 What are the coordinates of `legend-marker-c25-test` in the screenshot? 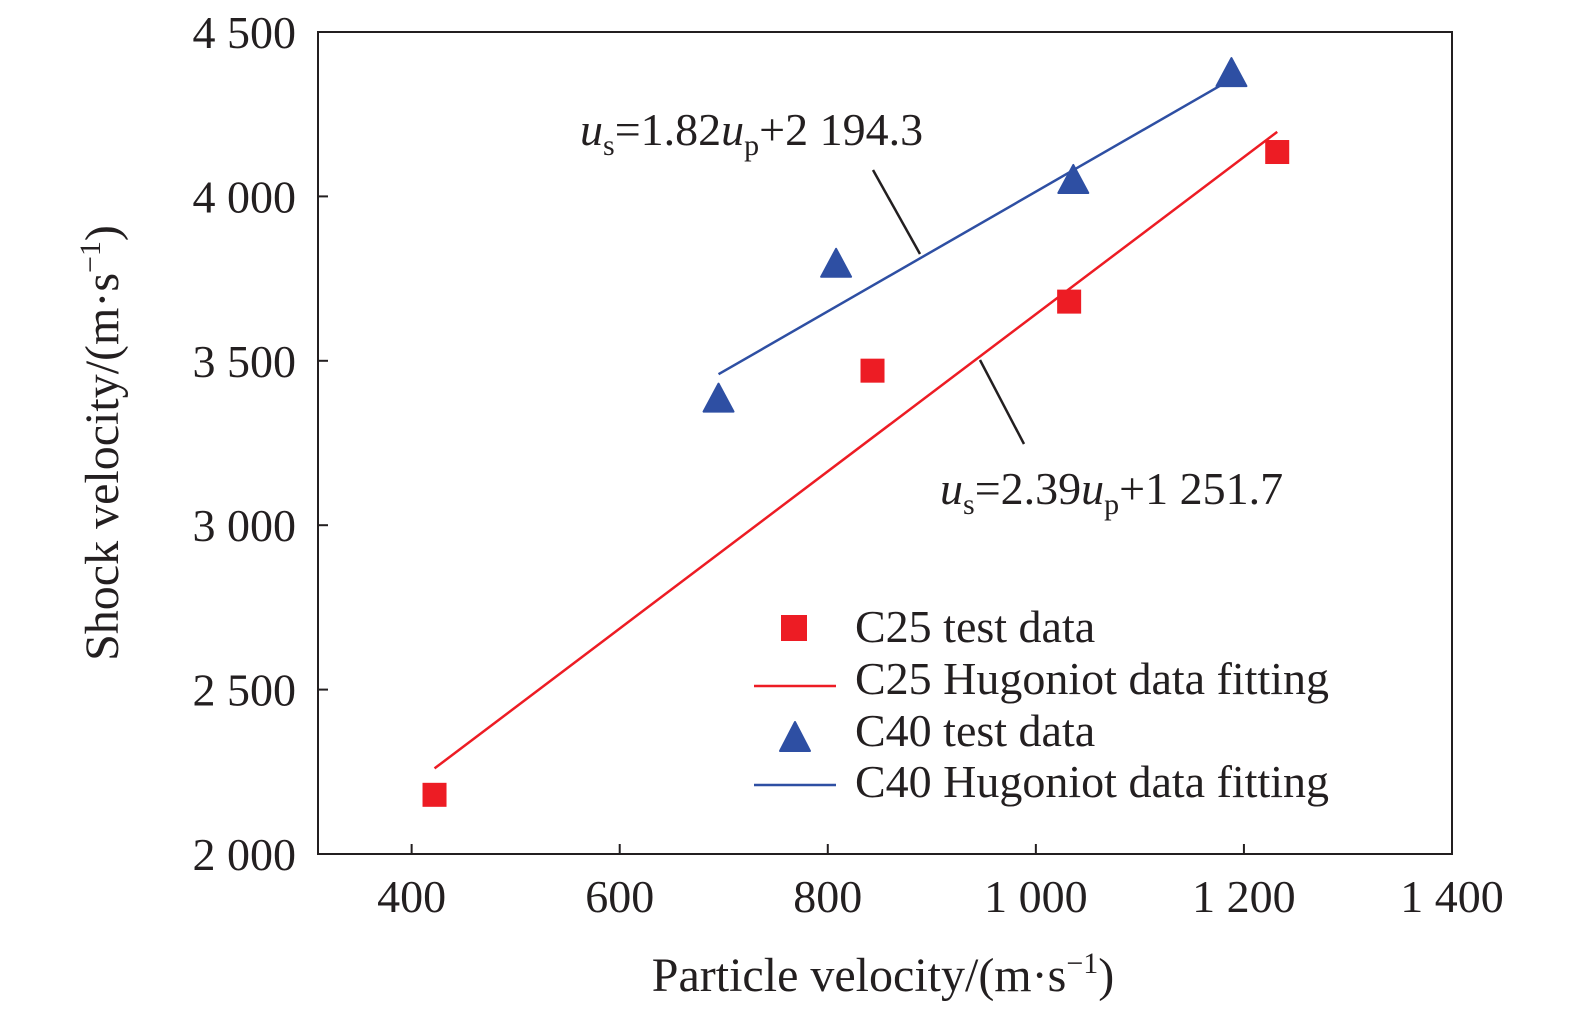 It's located at (794, 628).